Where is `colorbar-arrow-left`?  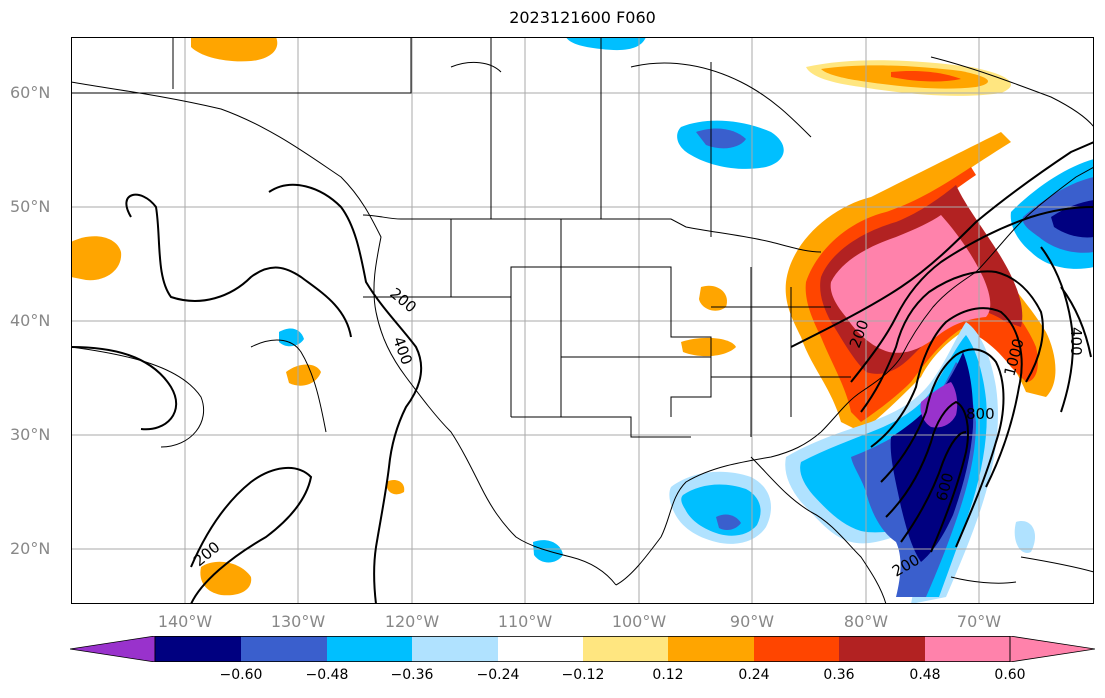
colorbar-arrow-left is located at coordinates (112, 649).